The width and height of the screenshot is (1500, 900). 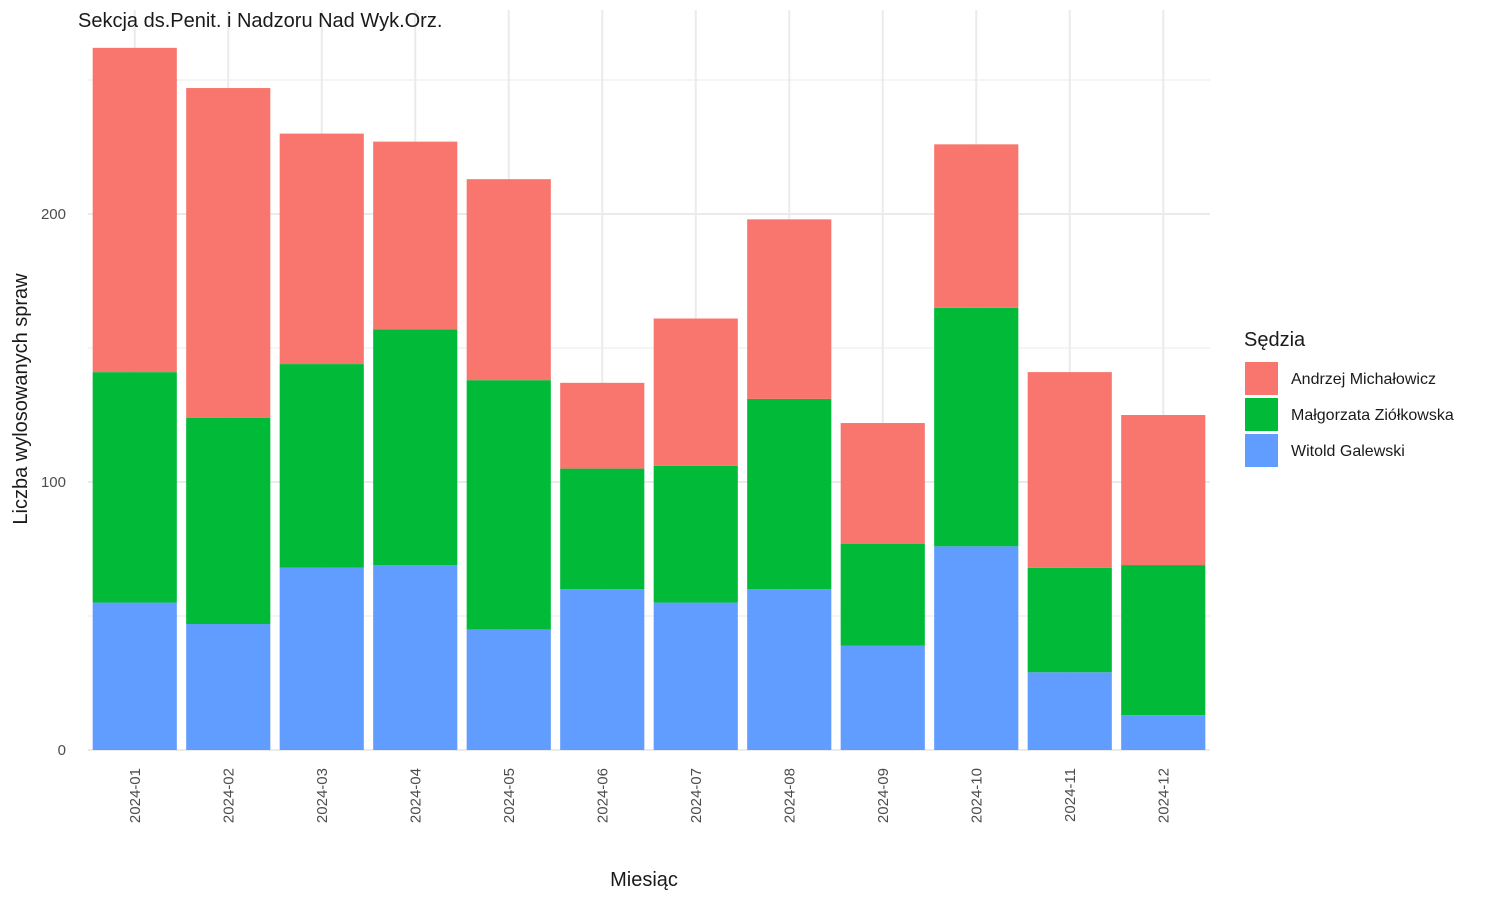 I want to click on legend-title: Sędzia, so click(x=1275, y=340).